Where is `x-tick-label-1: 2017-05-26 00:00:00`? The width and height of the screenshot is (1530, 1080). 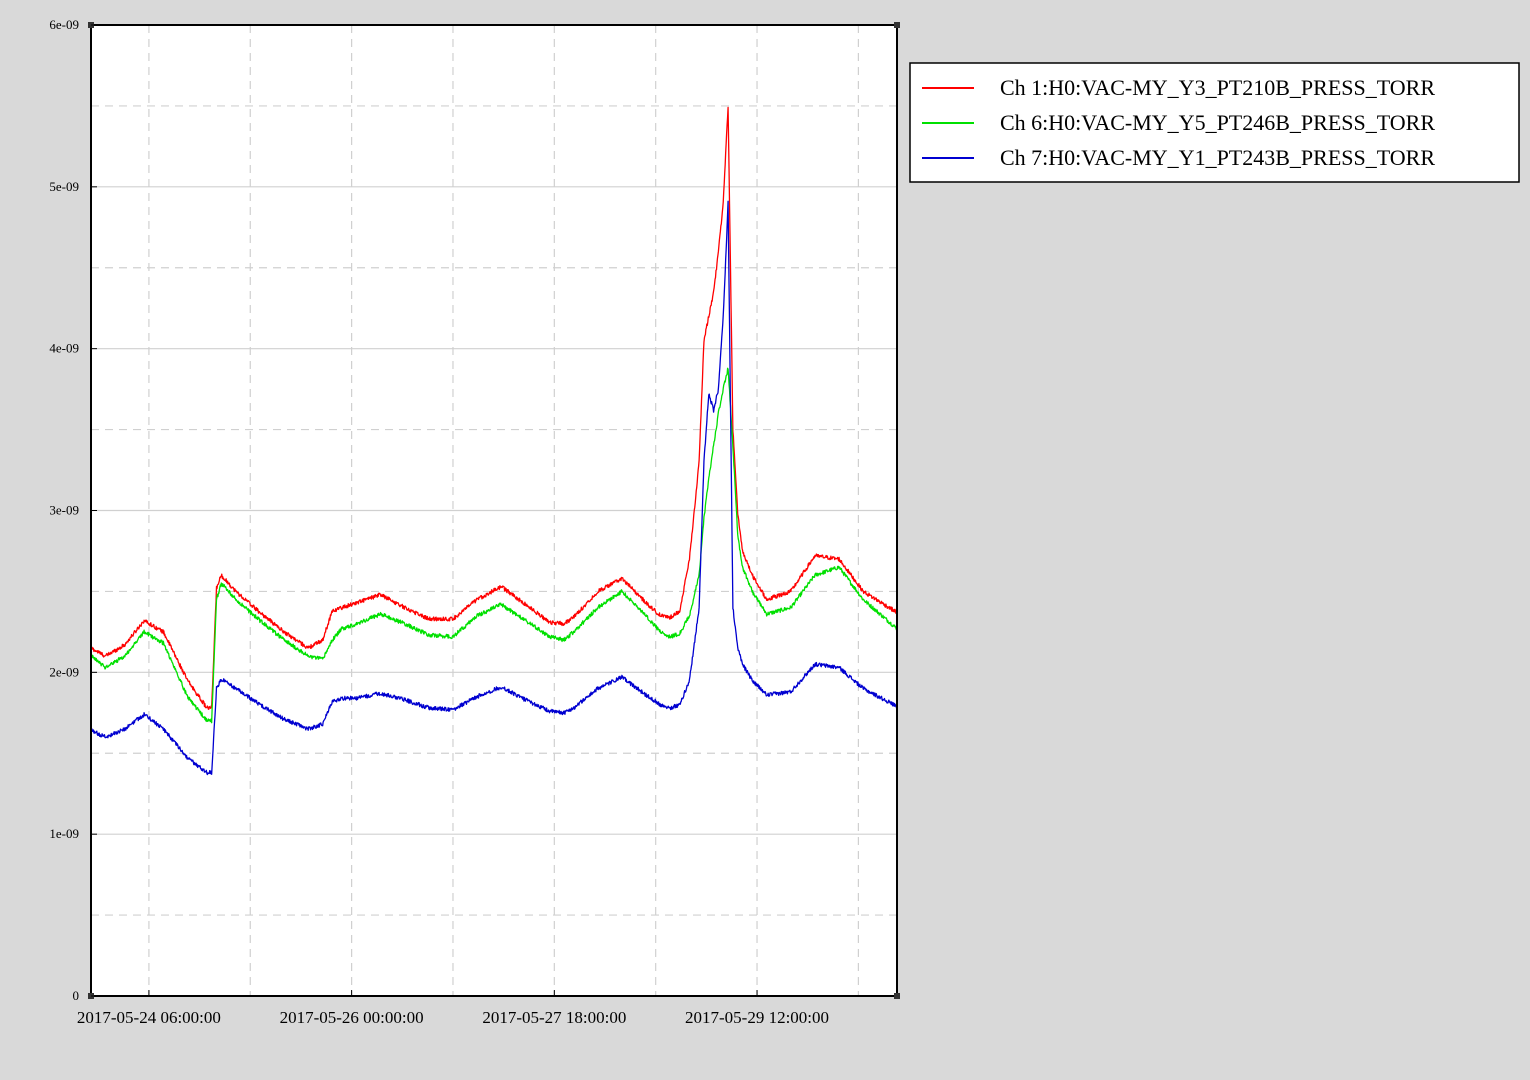 x-tick-label-1: 2017-05-26 00:00:00 is located at coordinates (352, 1017).